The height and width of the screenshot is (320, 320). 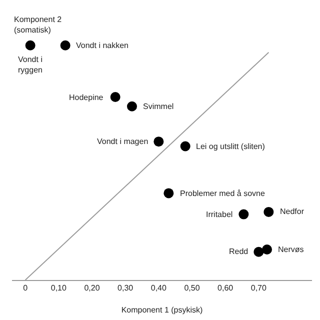 I want to click on annotation: Nervøs, so click(x=291, y=249).